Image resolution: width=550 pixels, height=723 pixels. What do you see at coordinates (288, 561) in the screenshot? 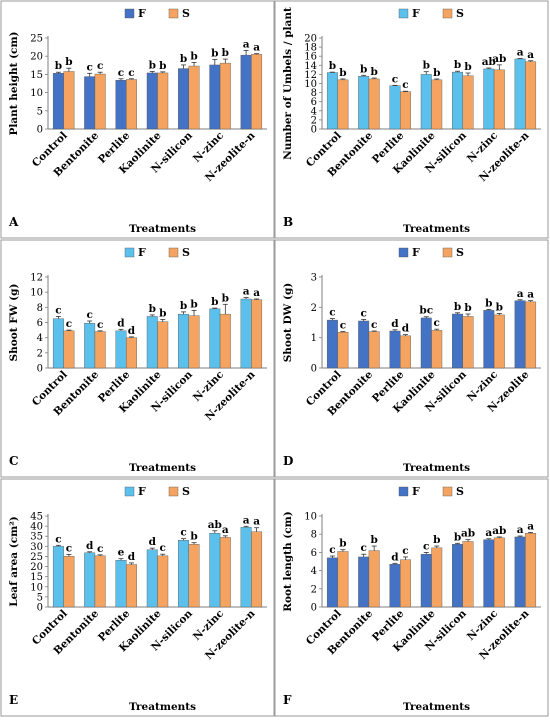
I see `y-axis-label: Root length (cm)` at bounding box center [288, 561].